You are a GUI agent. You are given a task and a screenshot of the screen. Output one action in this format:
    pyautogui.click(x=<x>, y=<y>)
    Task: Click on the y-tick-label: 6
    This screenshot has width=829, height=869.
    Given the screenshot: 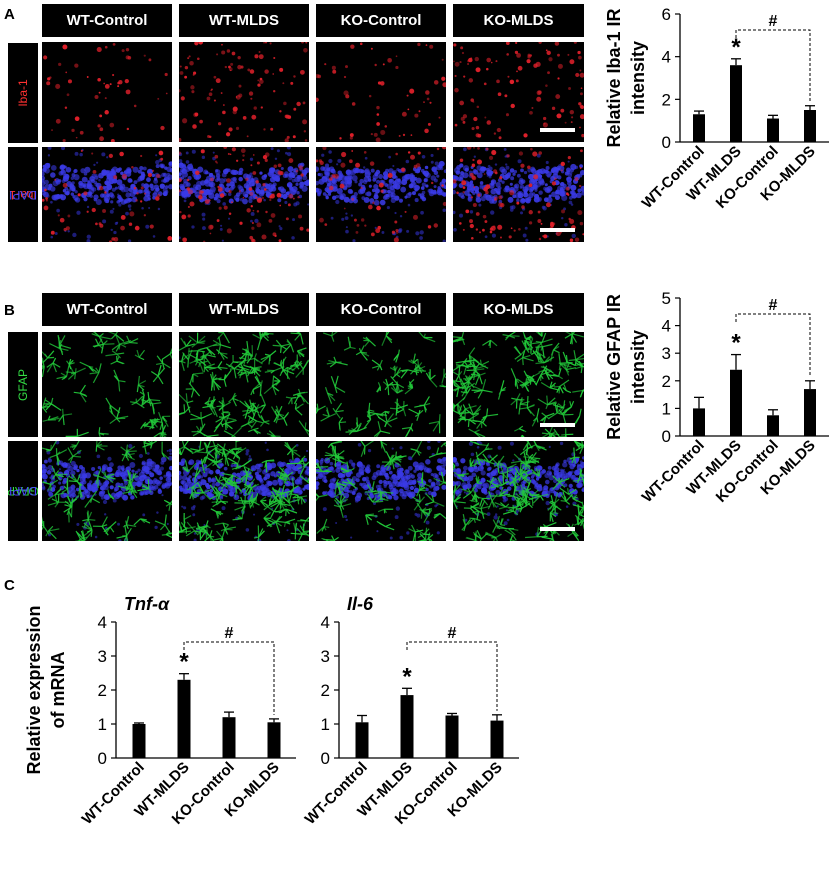 What is the action you would take?
    pyautogui.click(x=666, y=14)
    